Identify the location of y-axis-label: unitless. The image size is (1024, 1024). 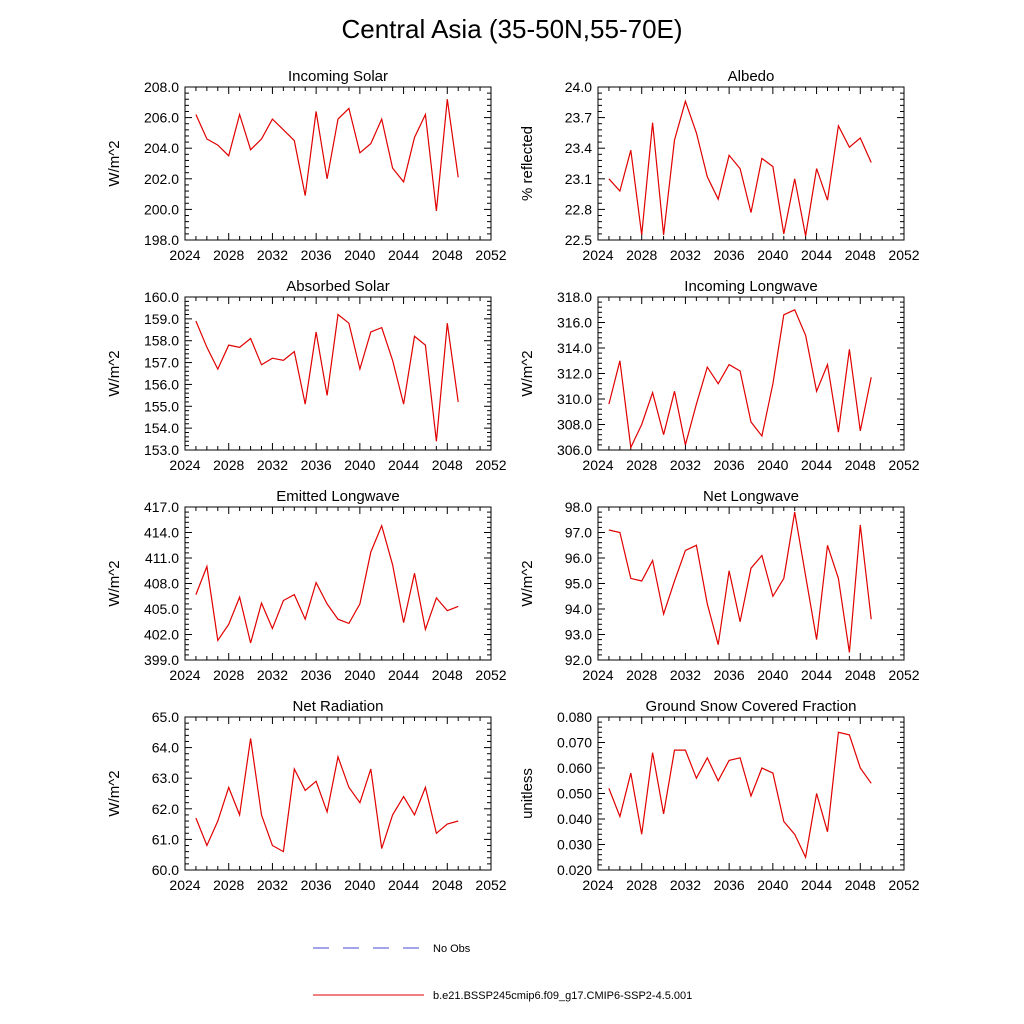
(527, 793).